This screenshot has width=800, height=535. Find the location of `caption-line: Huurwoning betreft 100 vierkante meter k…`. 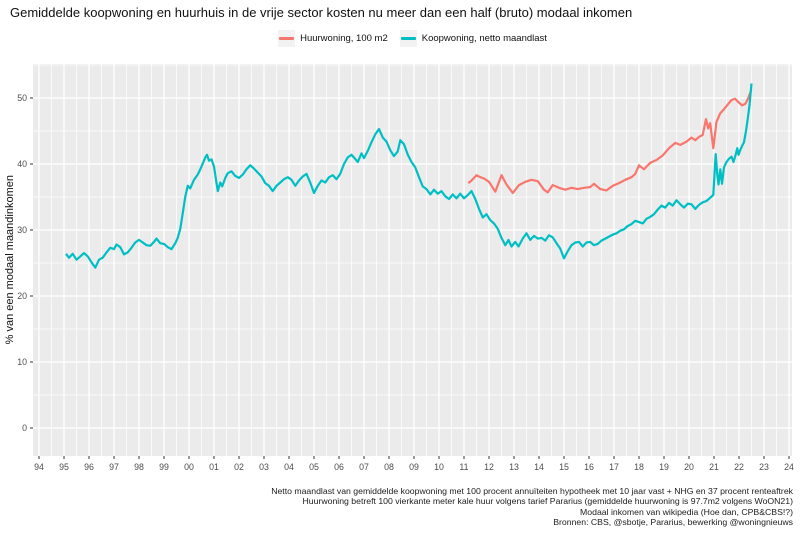

caption-line: Huurwoning betreft 100 vierkante meter k… is located at coordinates (547, 501).